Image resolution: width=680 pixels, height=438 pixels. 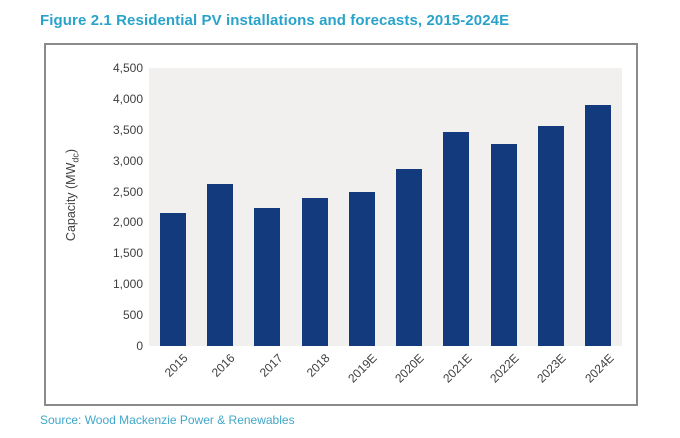 What do you see at coordinates (127, 68) in the screenshot?
I see `y-tick-label-4,500: 4,500` at bounding box center [127, 68].